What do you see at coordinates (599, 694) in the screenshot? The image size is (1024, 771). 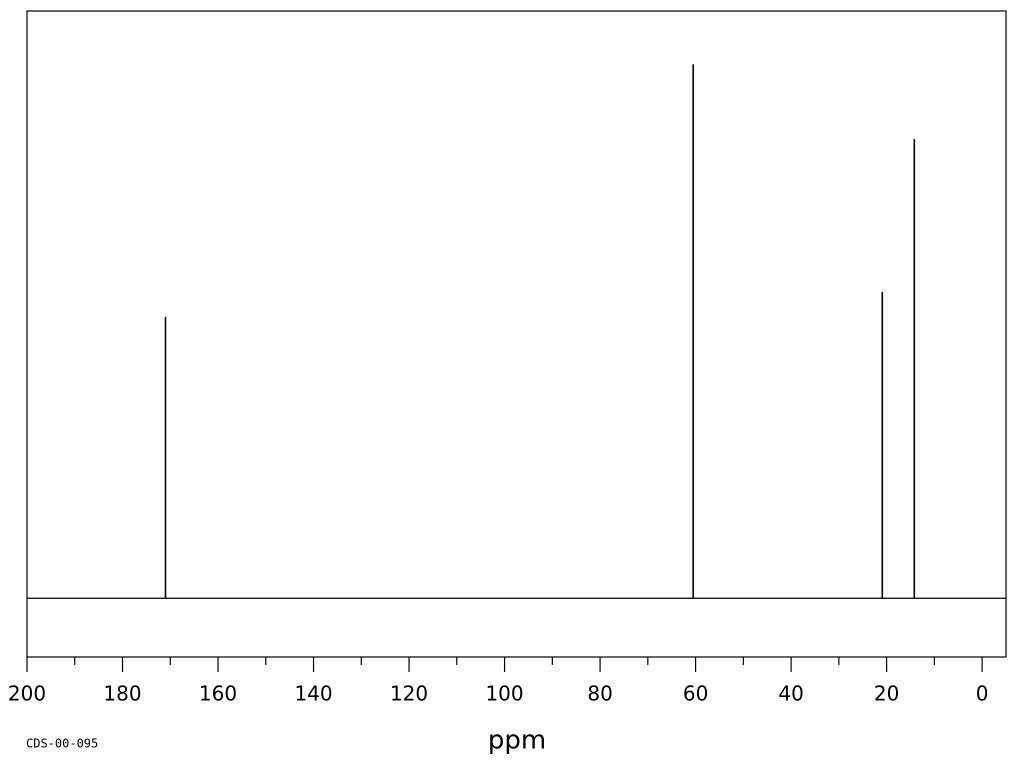 I see `x-tick-label: 80` at bounding box center [599, 694].